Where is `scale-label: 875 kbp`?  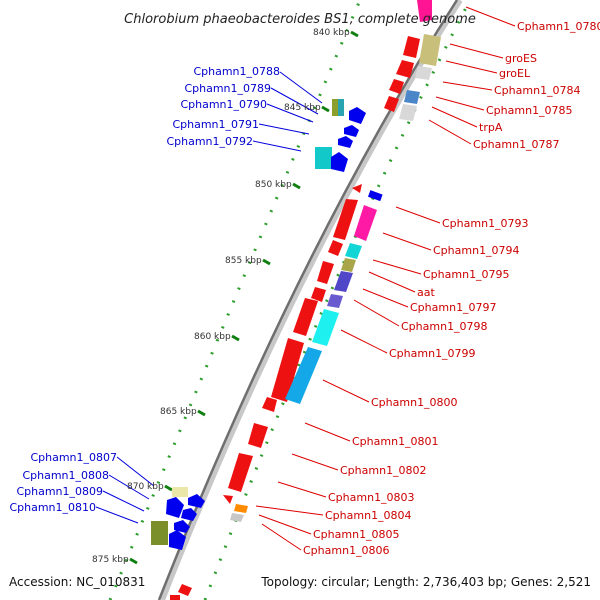 scale-label: 875 kbp is located at coordinates (110, 560).